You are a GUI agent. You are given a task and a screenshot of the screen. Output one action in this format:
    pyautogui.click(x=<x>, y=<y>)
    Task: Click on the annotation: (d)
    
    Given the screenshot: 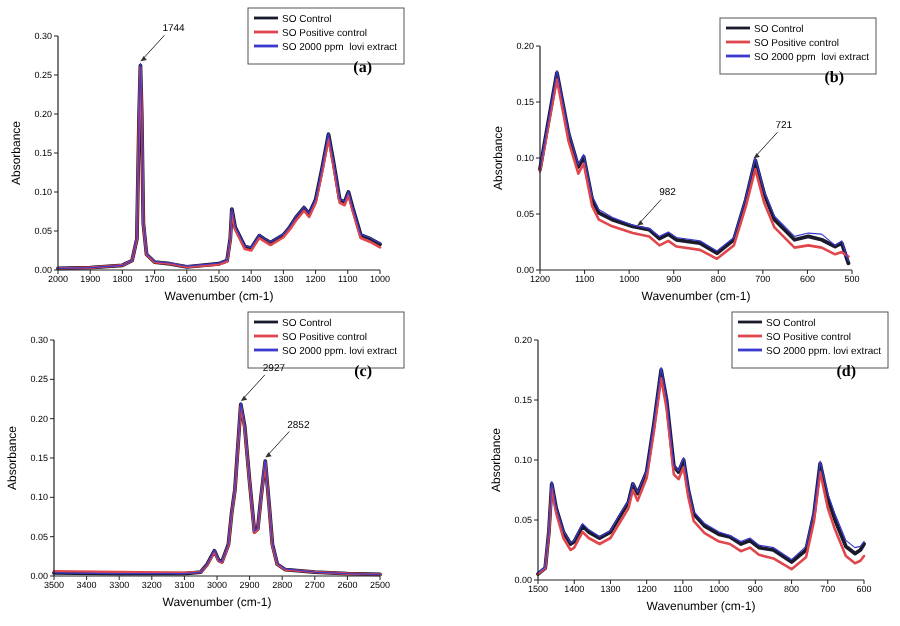 What is the action you would take?
    pyautogui.click(x=846, y=371)
    